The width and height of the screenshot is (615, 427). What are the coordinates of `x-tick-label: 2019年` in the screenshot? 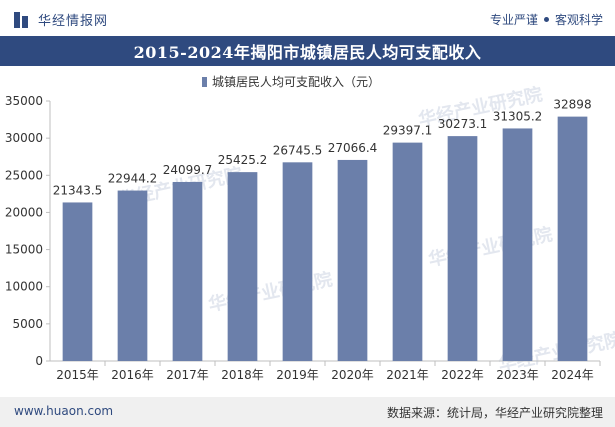 It's located at (297, 375).